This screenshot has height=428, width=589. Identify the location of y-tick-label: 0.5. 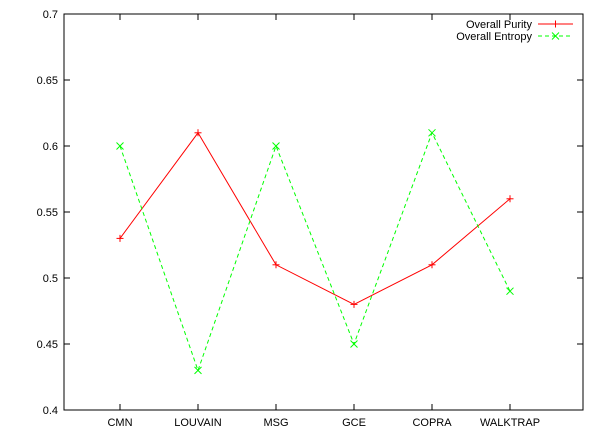
(50, 279).